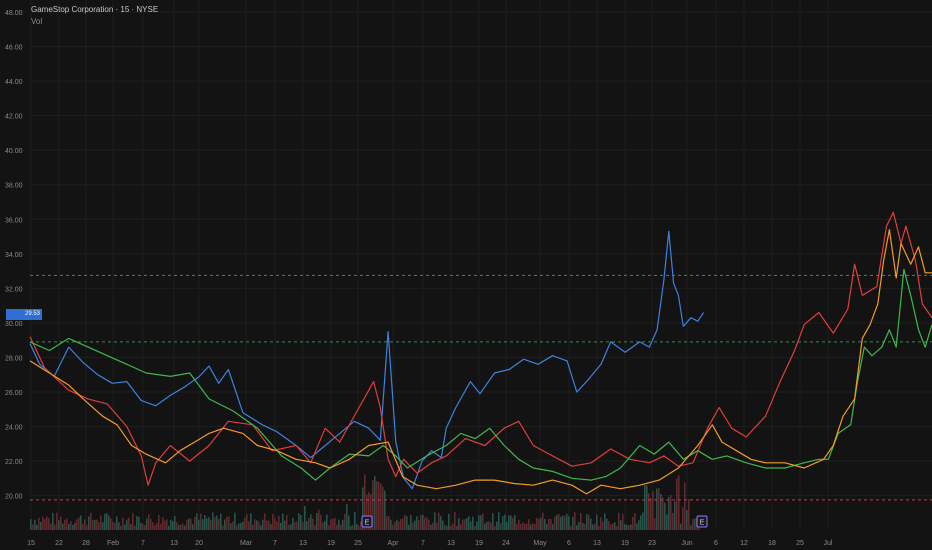 The width and height of the screenshot is (932, 550). What do you see at coordinates (14, 186) in the screenshot?
I see `y-tick-label: 38.00` at bounding box center [14, 186].